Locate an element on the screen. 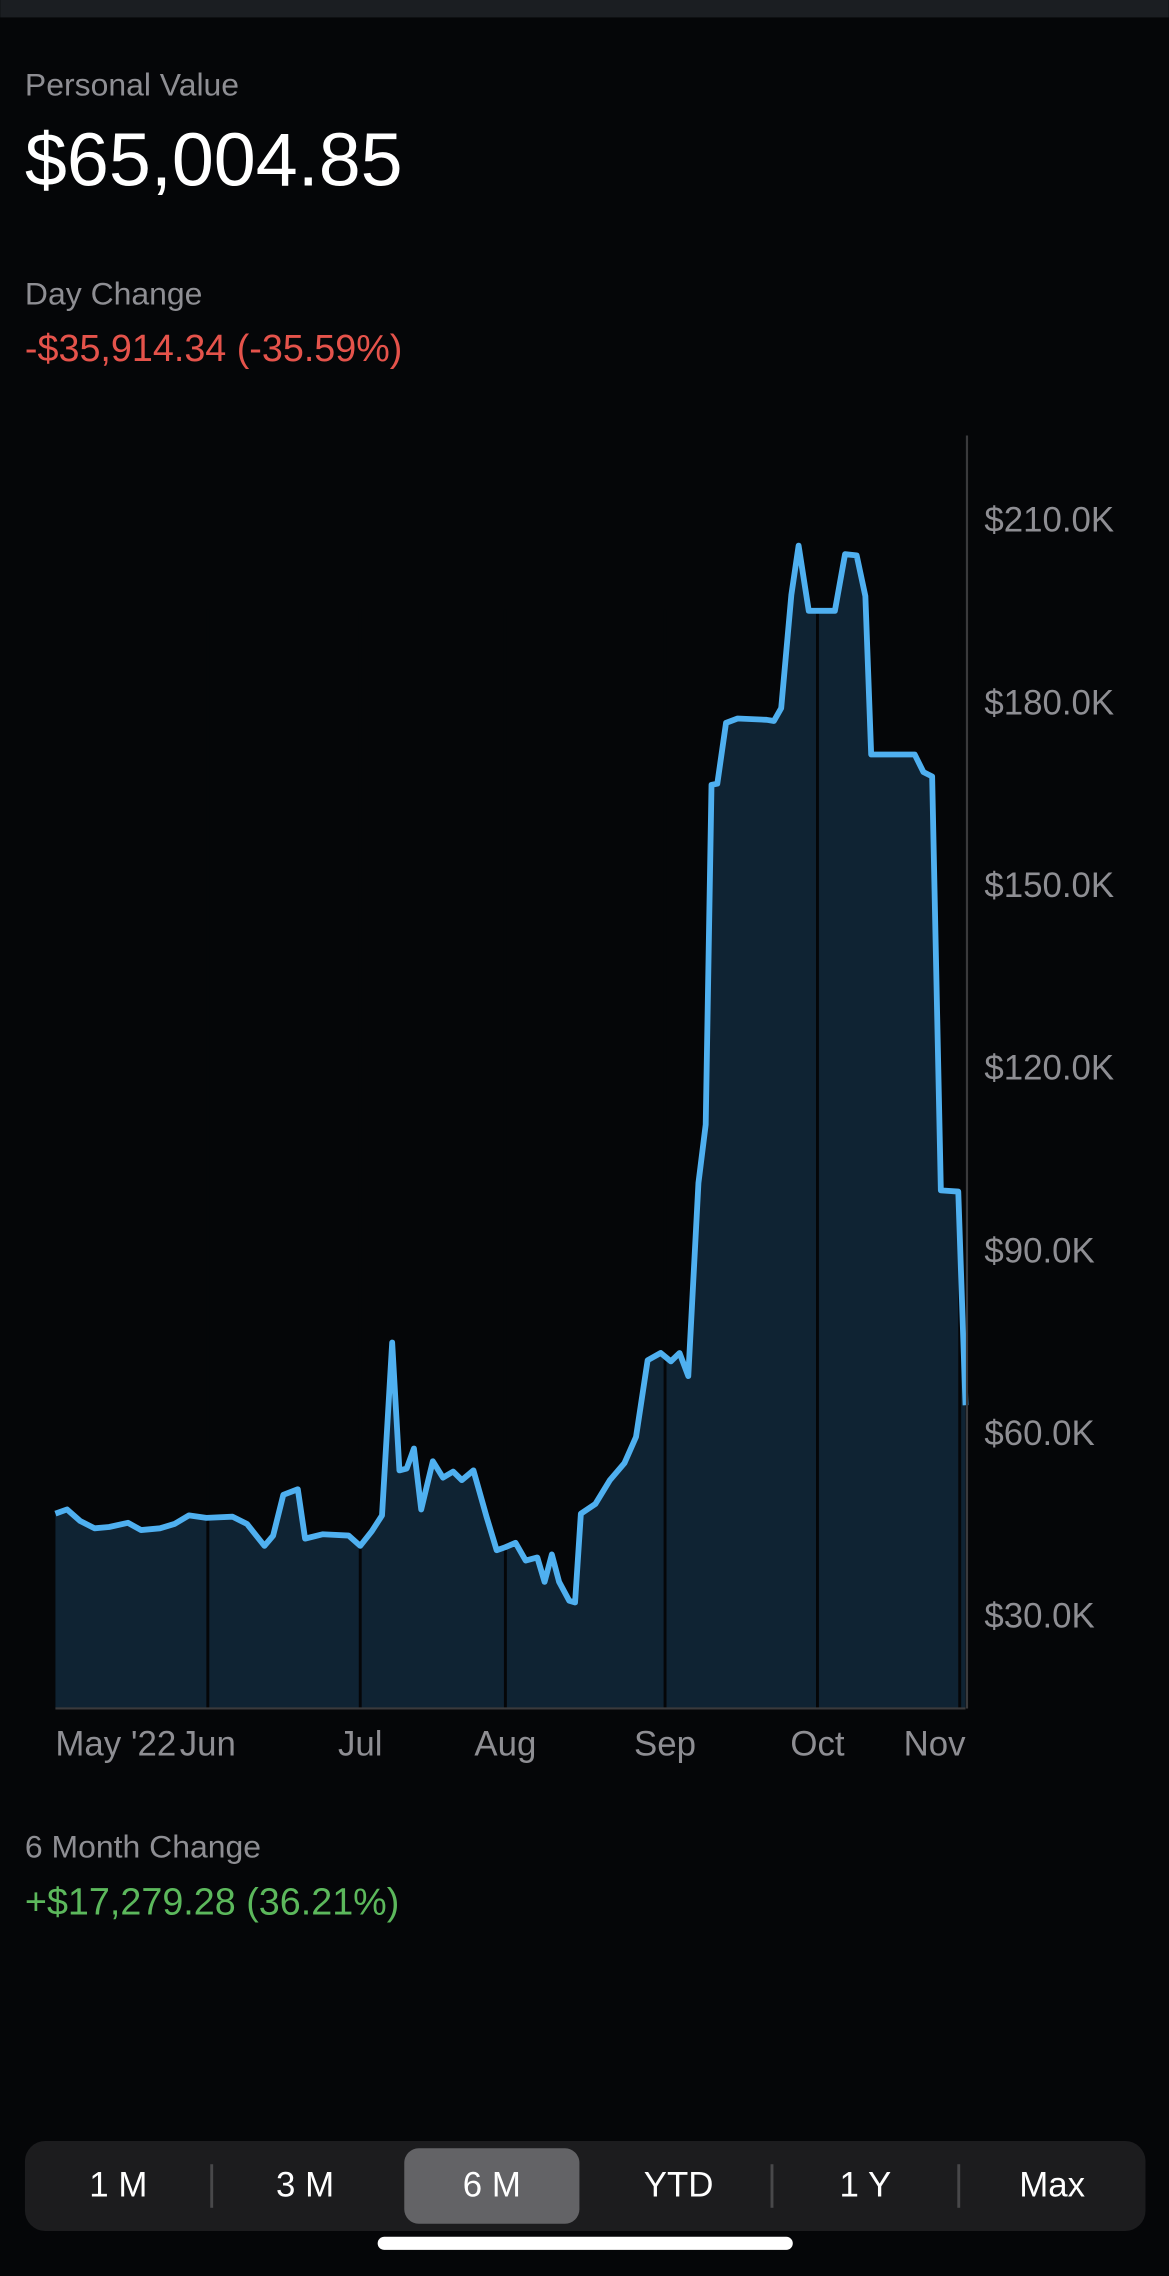  y-tick-label: $30.0K is located at coordinates (1039, 1616).